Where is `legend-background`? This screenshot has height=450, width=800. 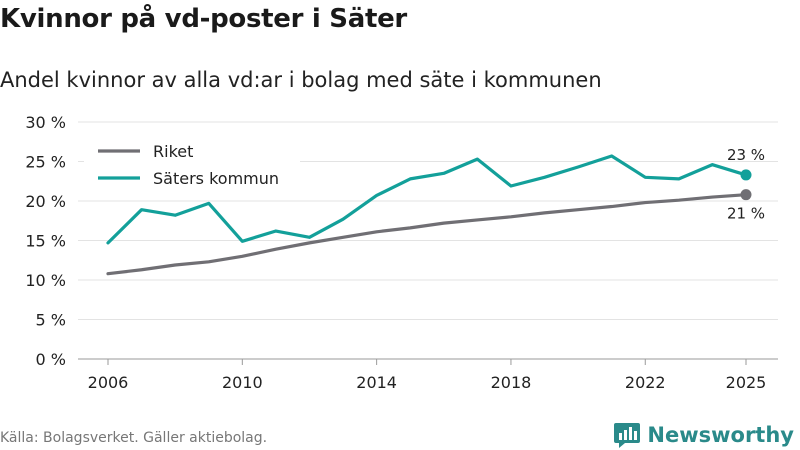 legend-background is located at coordinates (192, 166).